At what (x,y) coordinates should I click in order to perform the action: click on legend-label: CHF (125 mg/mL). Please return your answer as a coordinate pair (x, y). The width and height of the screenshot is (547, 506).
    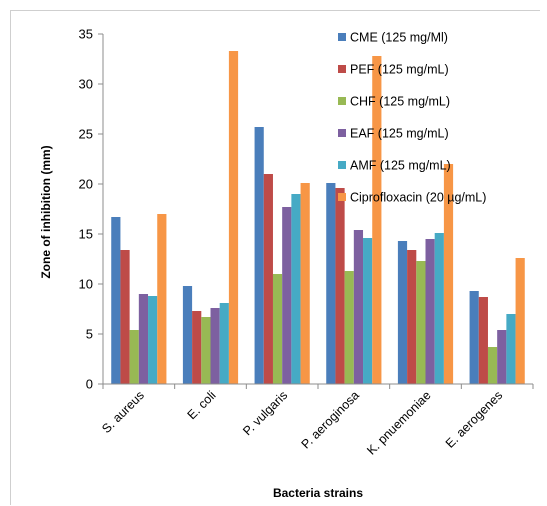
    Looking at the image, I should click on (400, 102).